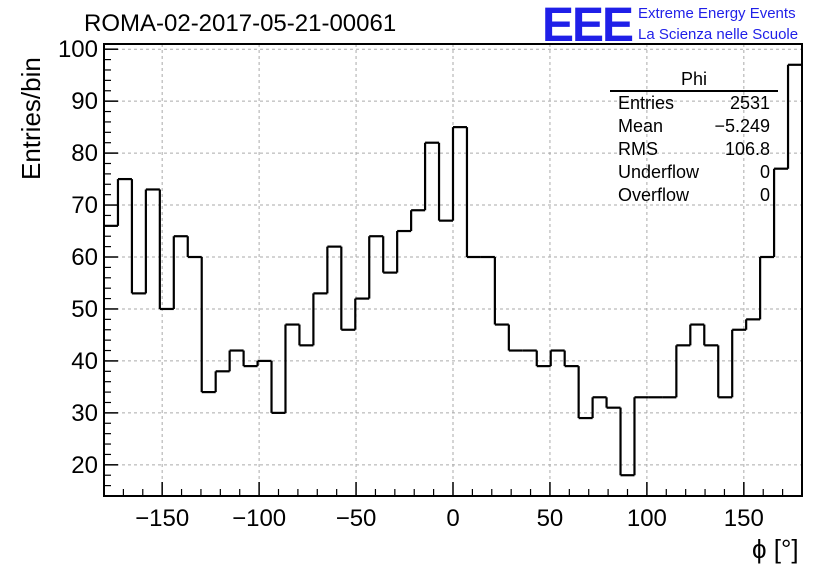  I want to click on x-tick-label: −150, so click(162, 518).